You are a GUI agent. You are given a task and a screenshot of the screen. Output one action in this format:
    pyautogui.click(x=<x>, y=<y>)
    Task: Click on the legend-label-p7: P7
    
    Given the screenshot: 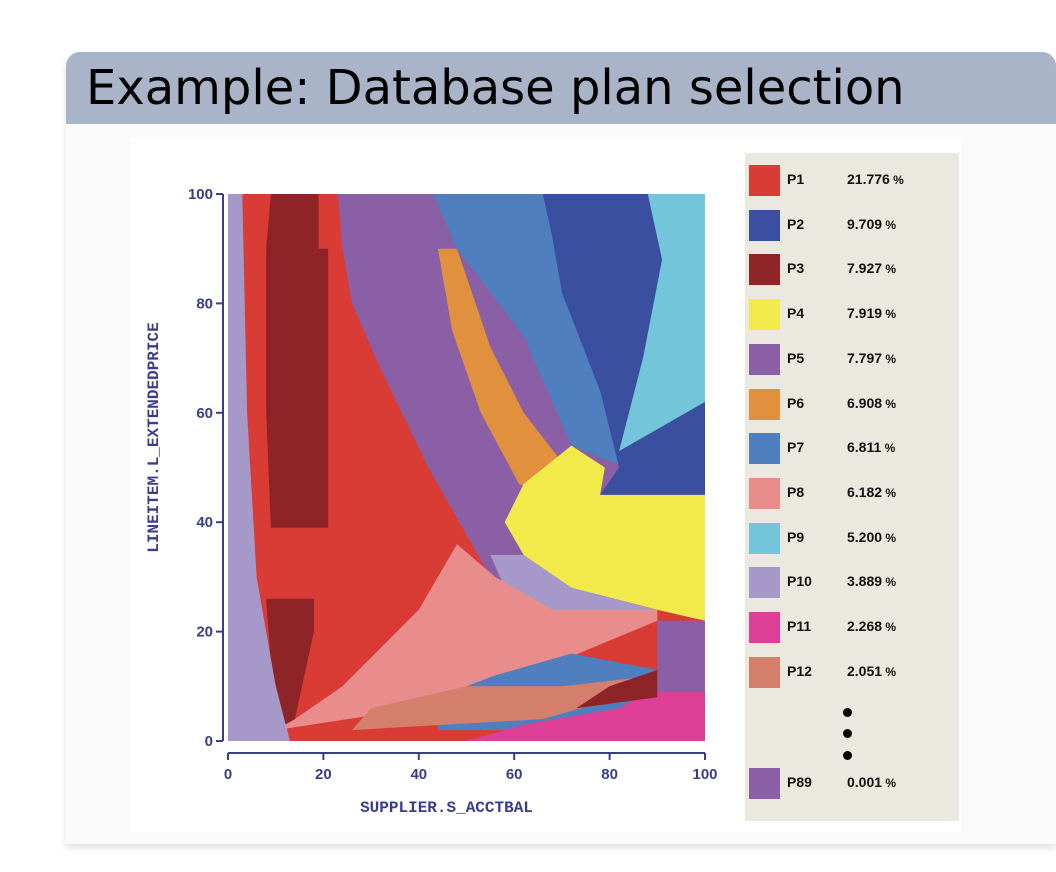 What is the action you would take?
    pyautogui.click(x=796, y=447)
    